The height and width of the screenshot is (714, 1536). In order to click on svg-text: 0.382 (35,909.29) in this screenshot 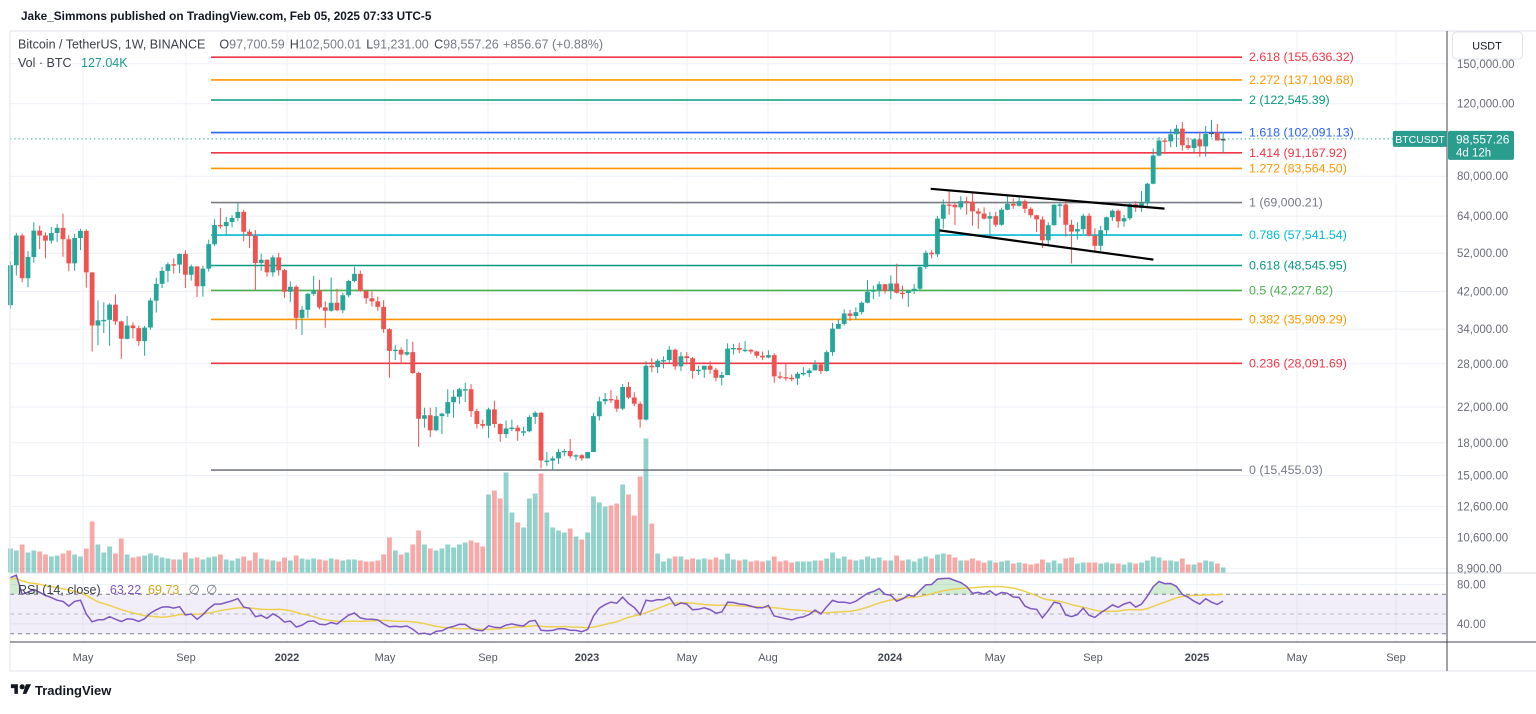, I will do `click(1298, 319)`.